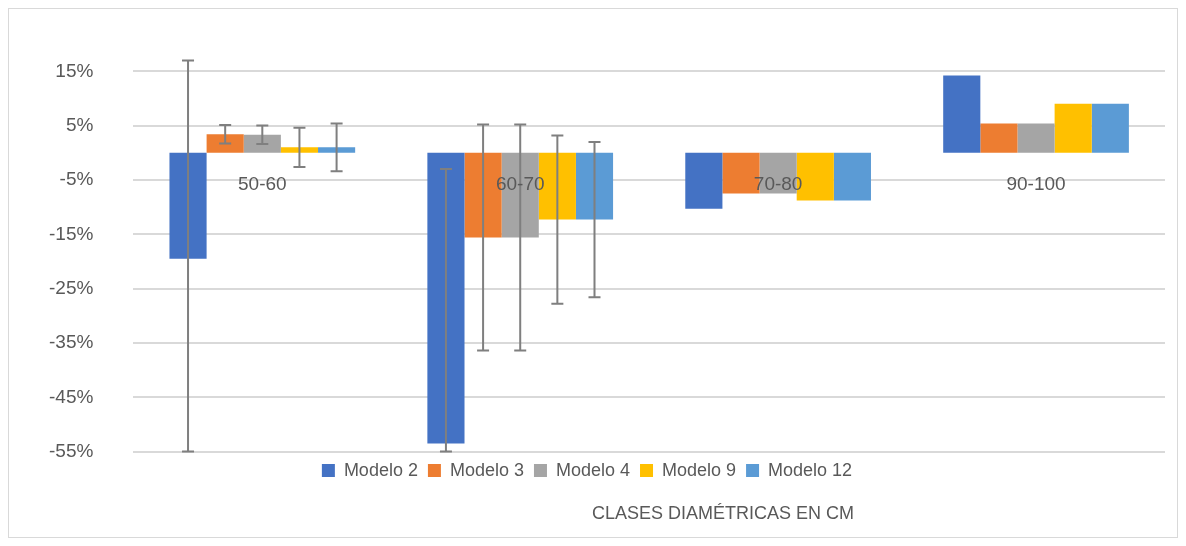 The height and width of the screenshot is (546, 1186). Describe the element at coordinates (1036, 183) in the screenshot. I see `x-tick-label: 90-100` at that location.